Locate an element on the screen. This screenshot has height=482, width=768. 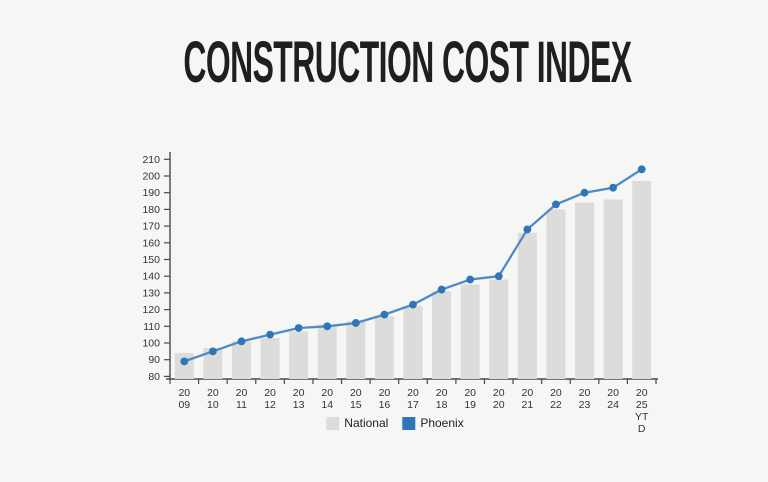
bar-national-2019 is located at coordinates (470, 331).